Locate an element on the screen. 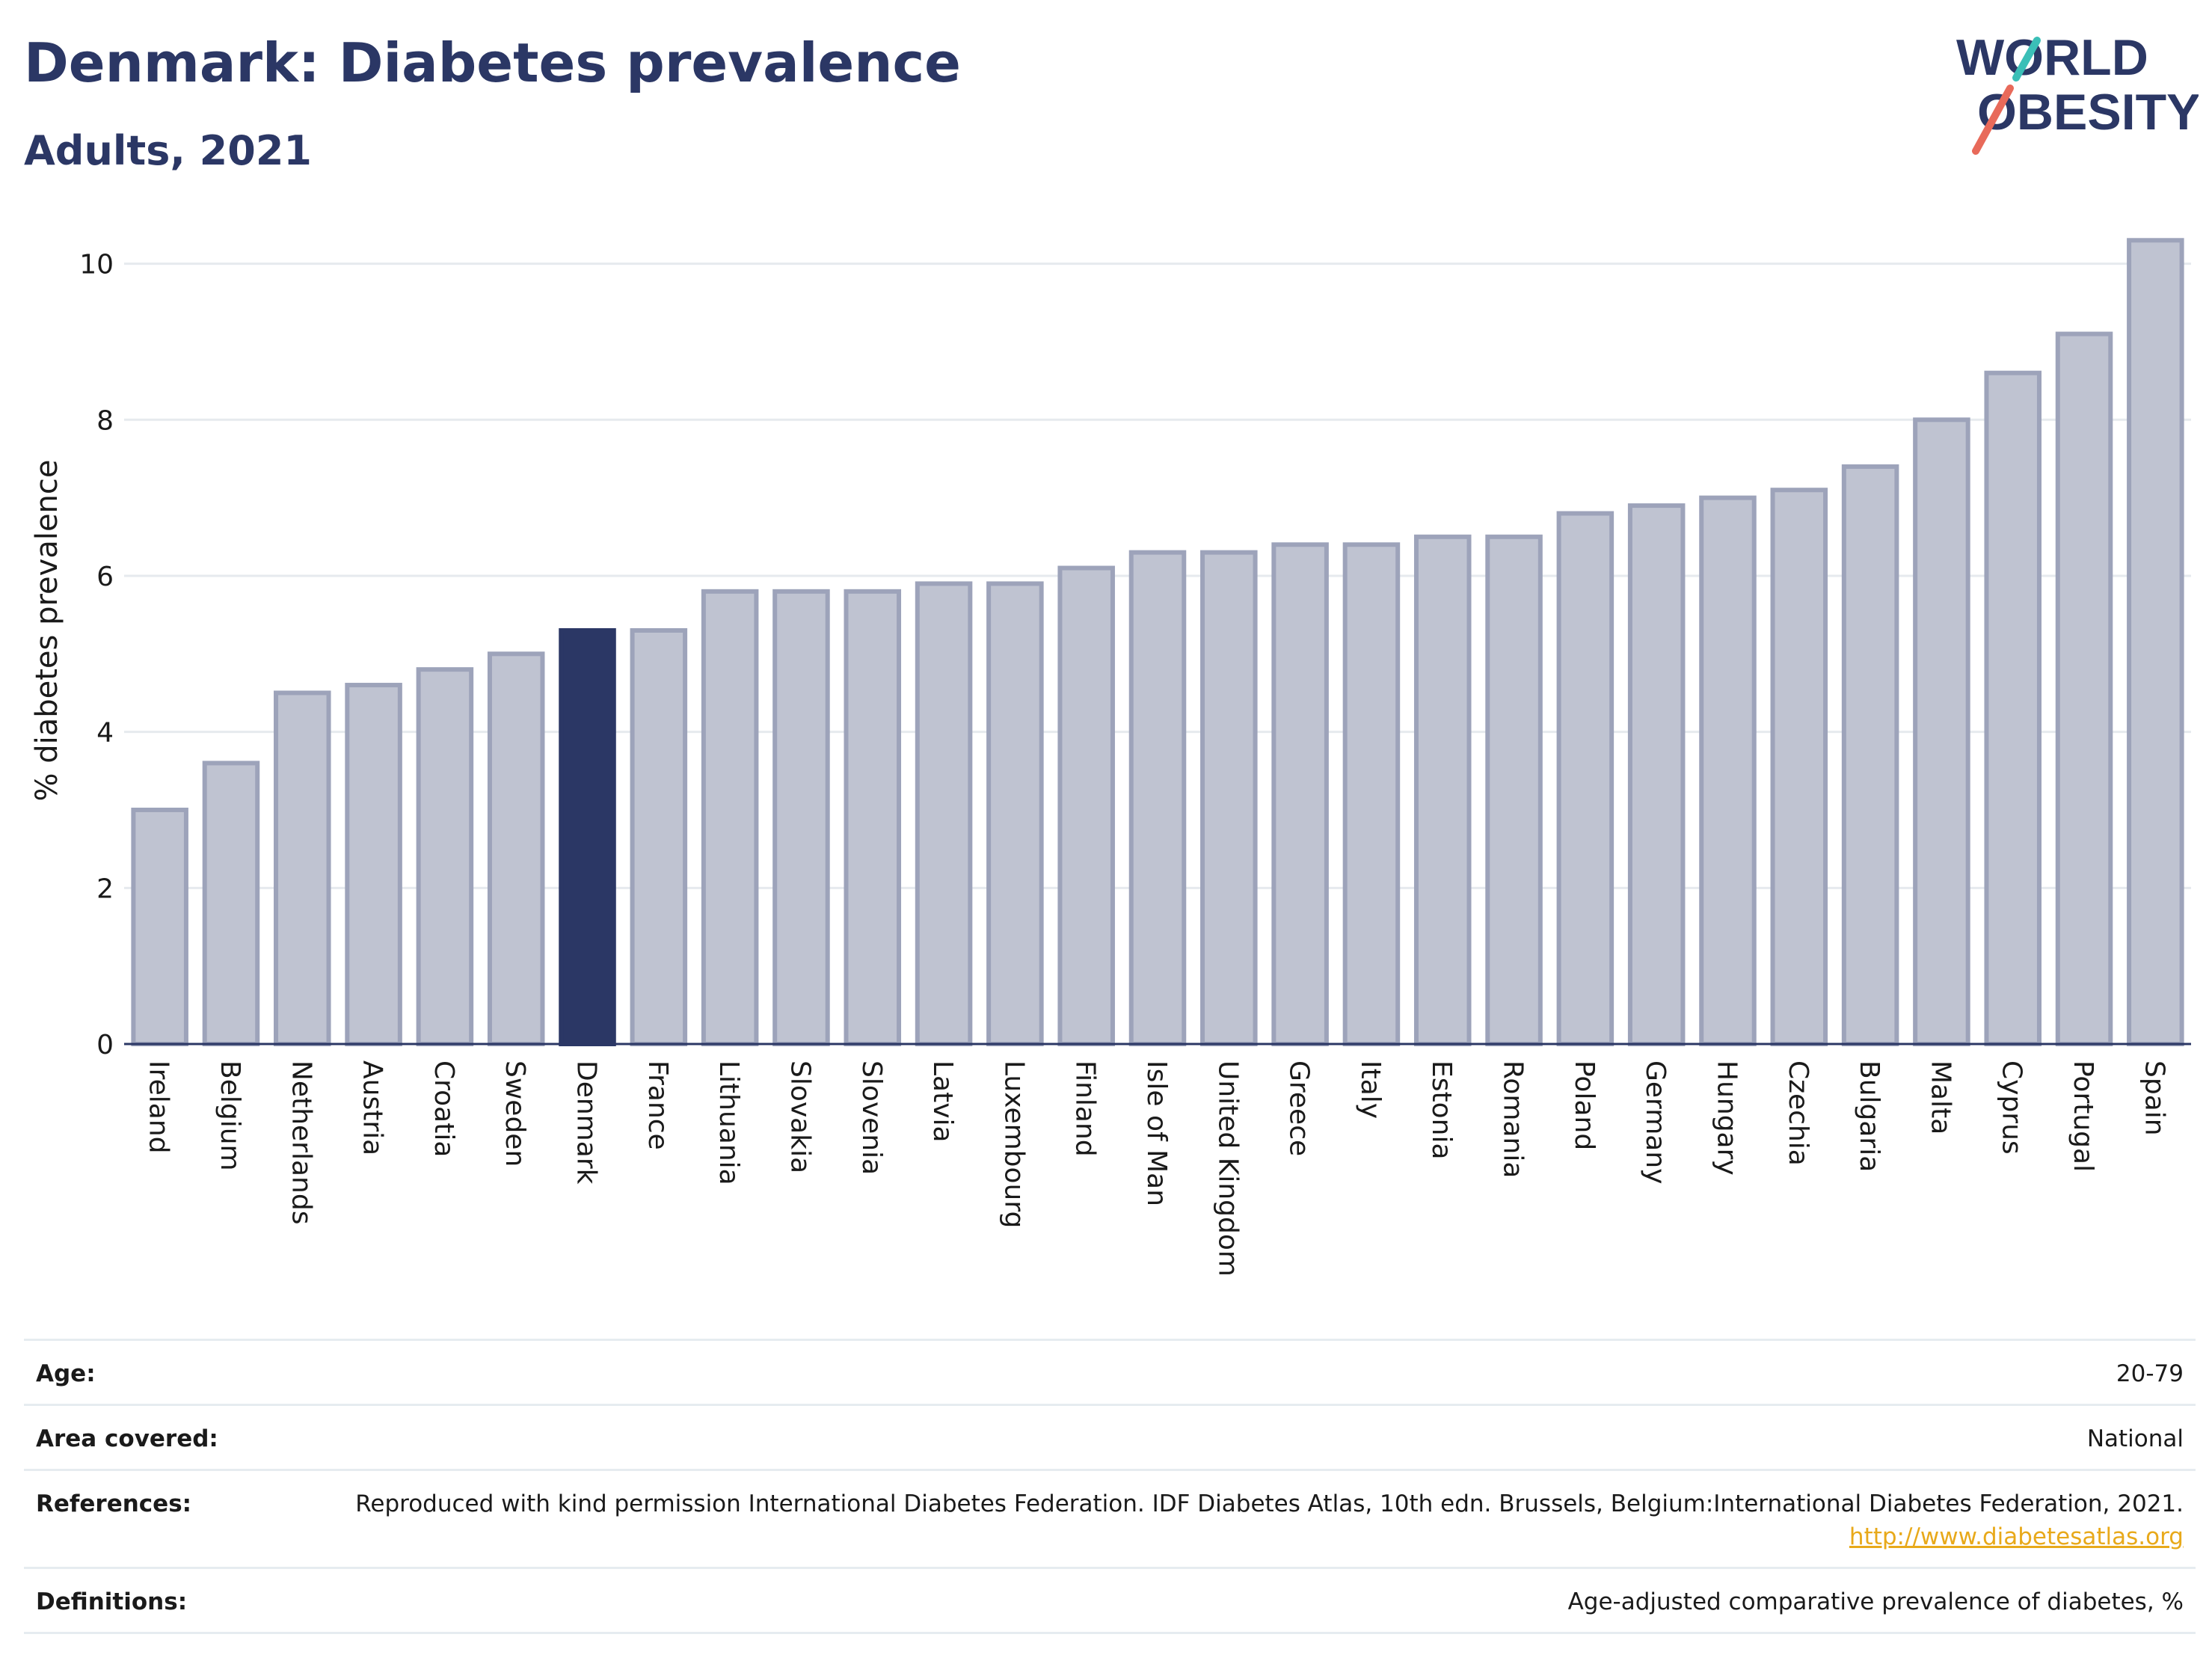 The width and height of the screenshot is (2212, 1655). x-tick-label: Latvia is located at coordinates (942, 1101).